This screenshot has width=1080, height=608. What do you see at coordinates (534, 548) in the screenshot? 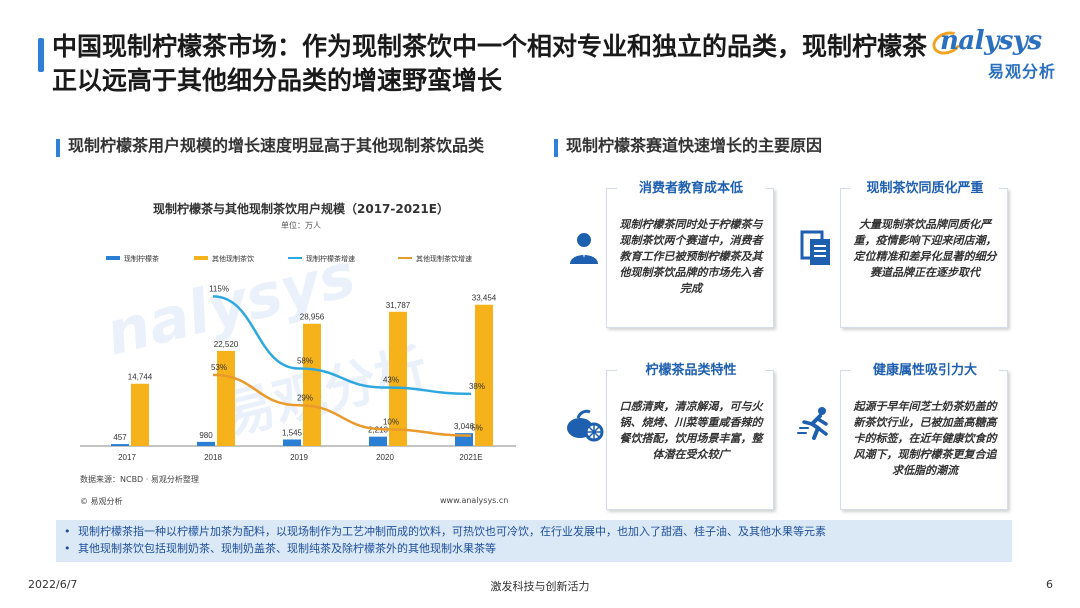
I see `note-item: • 其他现制茶饮包括现制奶茶、现制奶盖茶、现制纯茶及除柠檬茶外的其他现制水果茶等` at bounding box center [534, 548].